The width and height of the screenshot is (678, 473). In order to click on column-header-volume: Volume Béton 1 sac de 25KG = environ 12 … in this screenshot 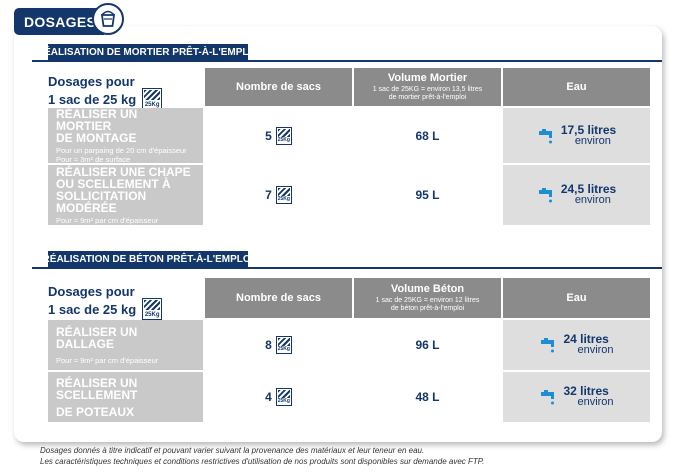, I will do `click(427, 298)`.